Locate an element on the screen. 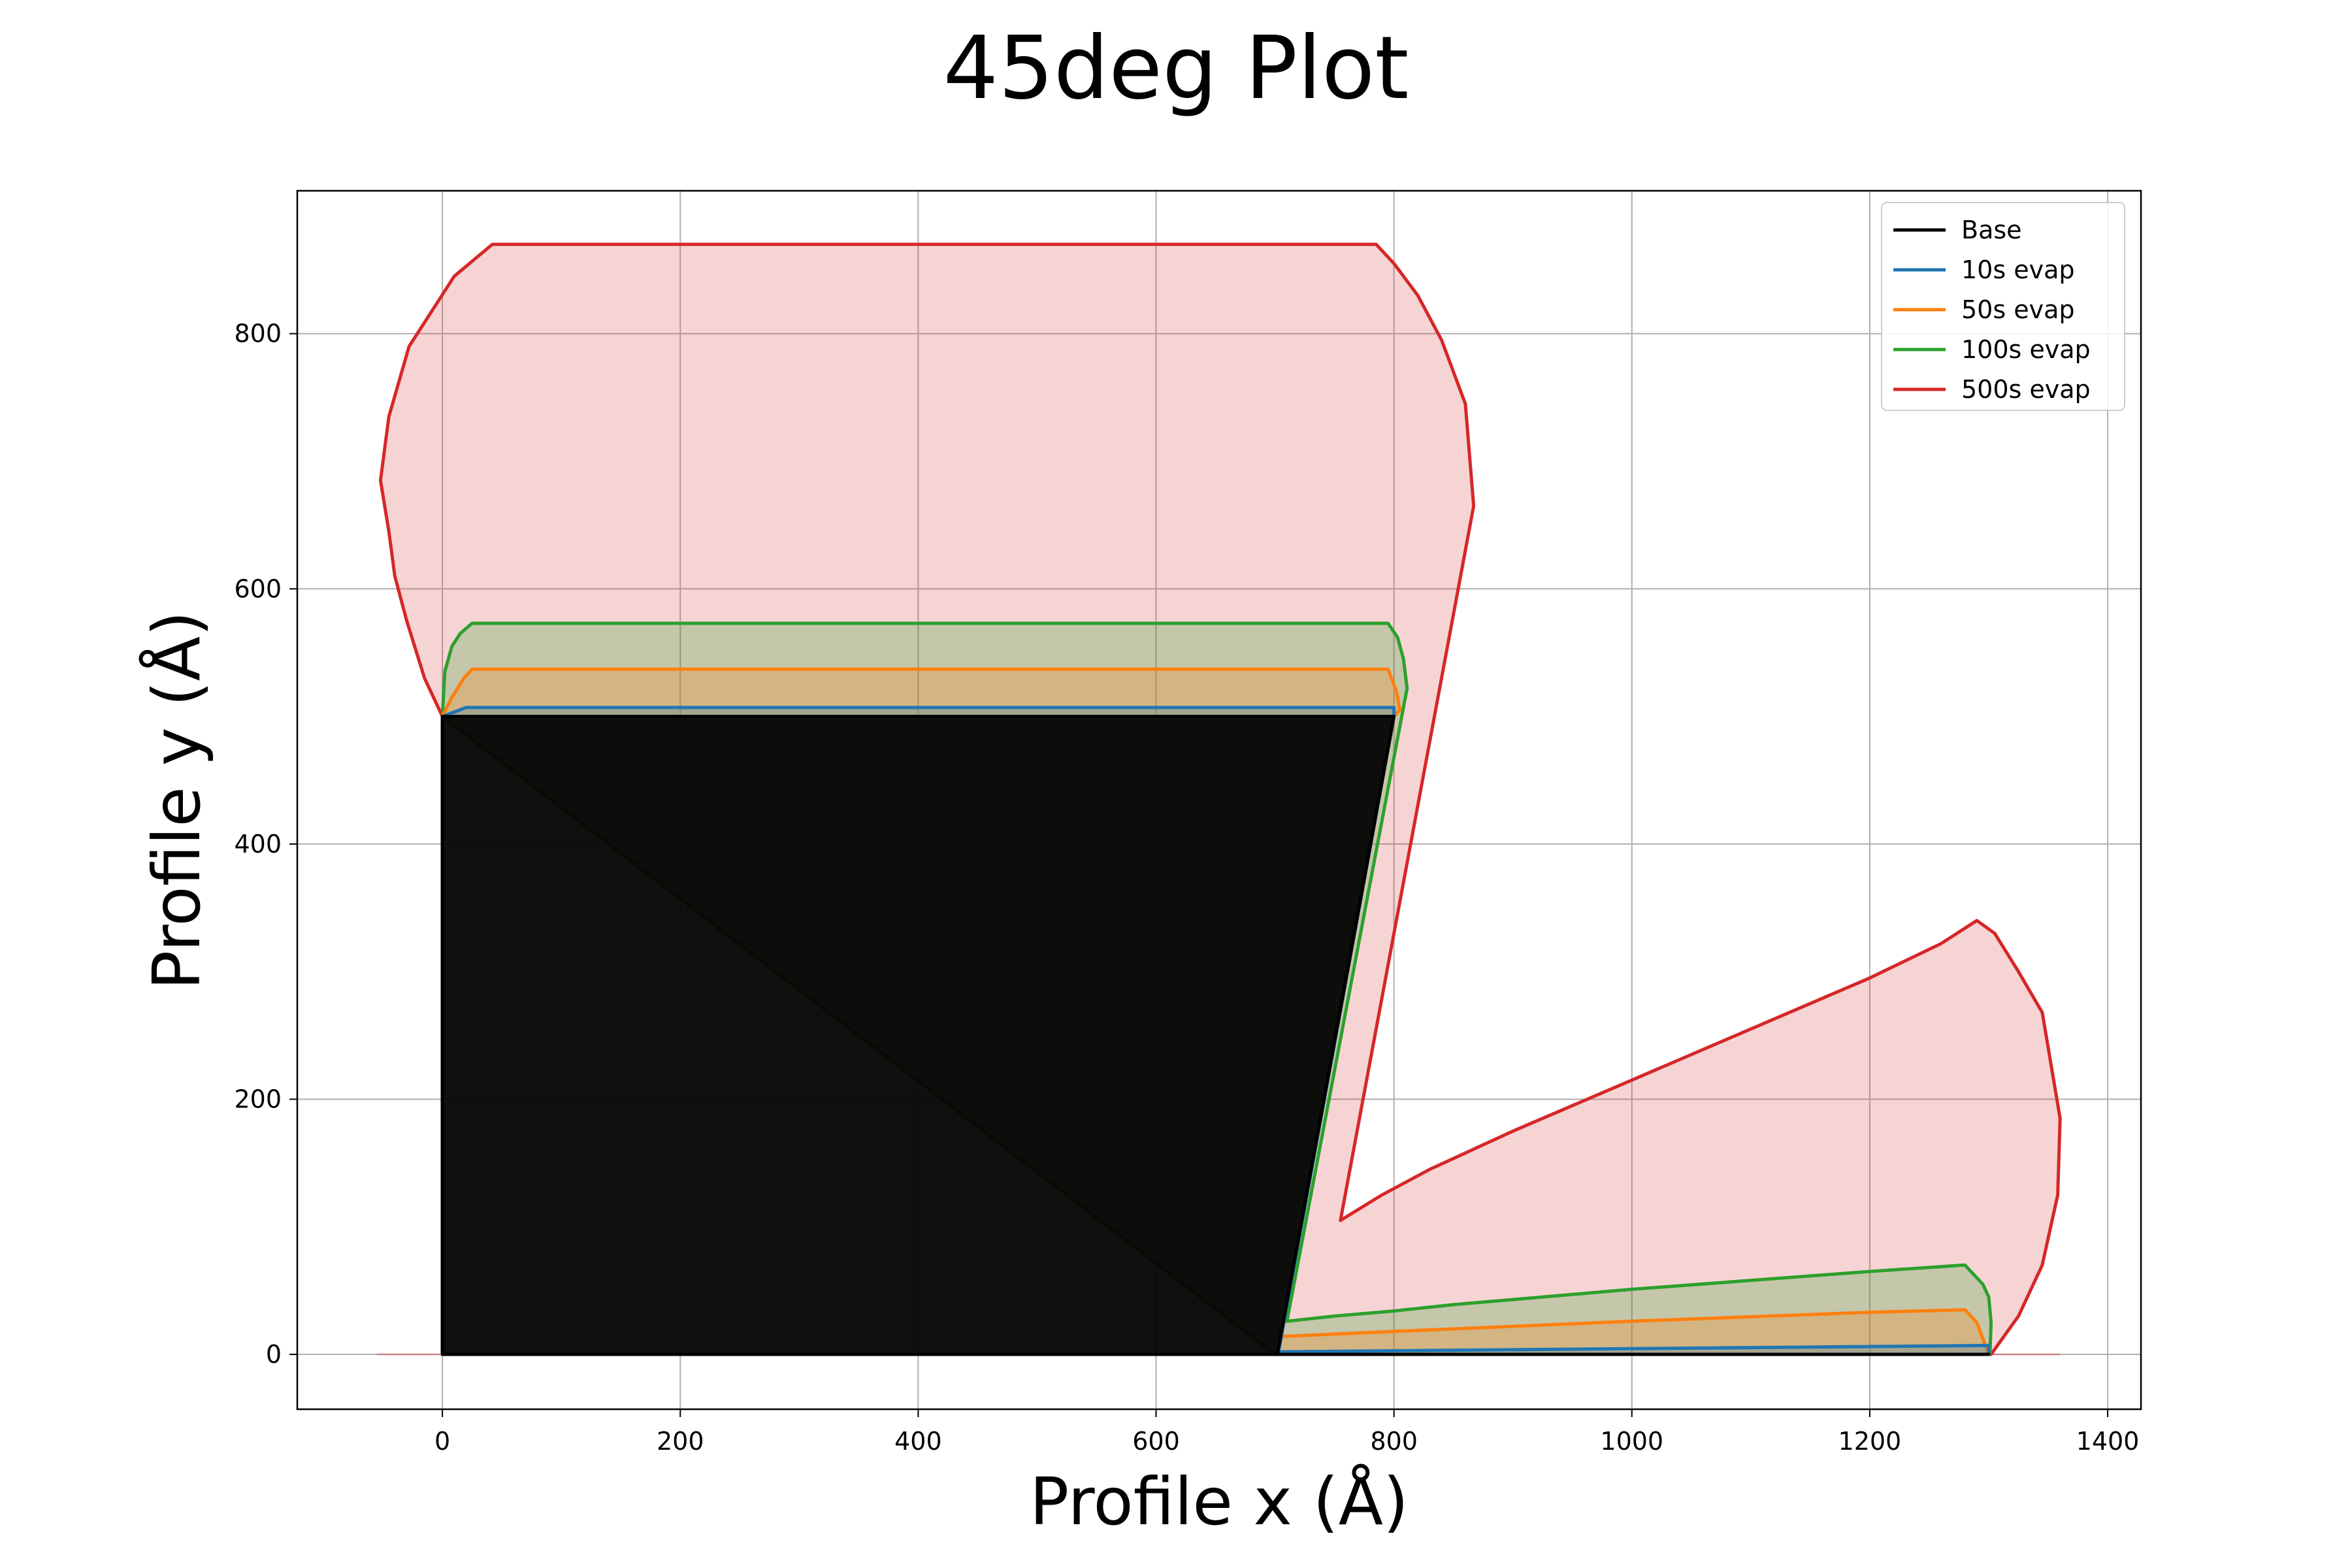 The image size is (2352, 1568). x-axis-label: Profile x (Å) is located at coordinates (1219, 1501).